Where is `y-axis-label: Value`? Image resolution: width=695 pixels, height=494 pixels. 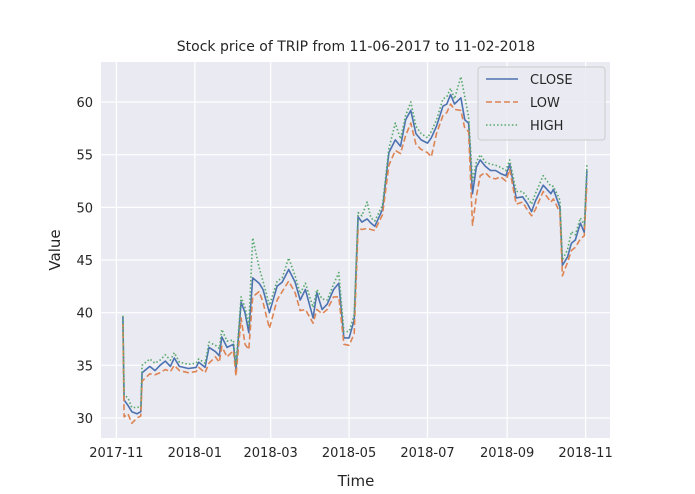
y-axis-label: Value is located at coordinates (55, 249).